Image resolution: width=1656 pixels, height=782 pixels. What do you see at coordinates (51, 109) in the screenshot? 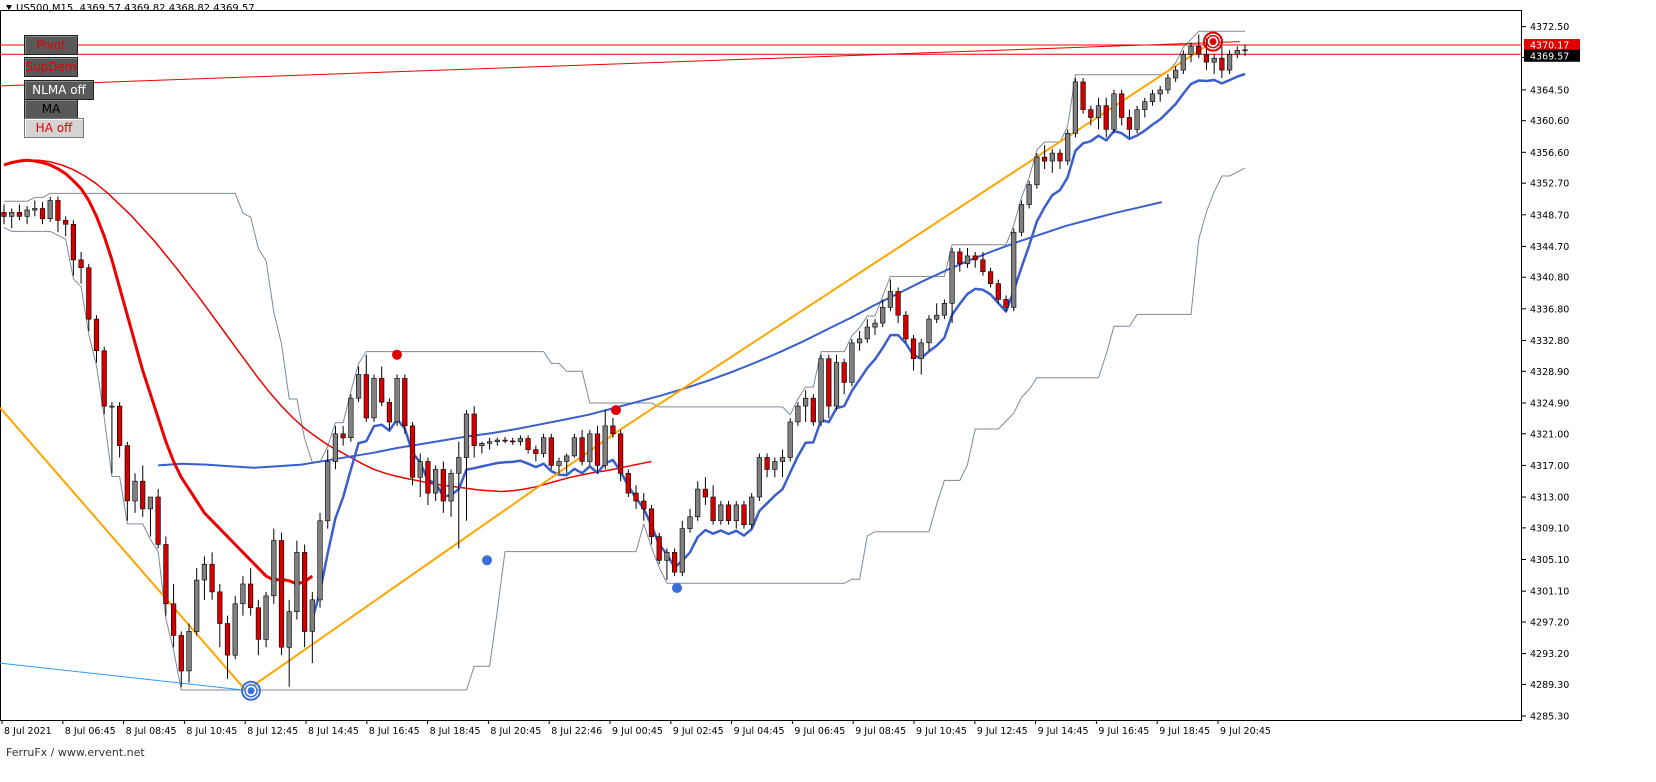
I see `ma-button: MA` at bounding box center [51, 109].